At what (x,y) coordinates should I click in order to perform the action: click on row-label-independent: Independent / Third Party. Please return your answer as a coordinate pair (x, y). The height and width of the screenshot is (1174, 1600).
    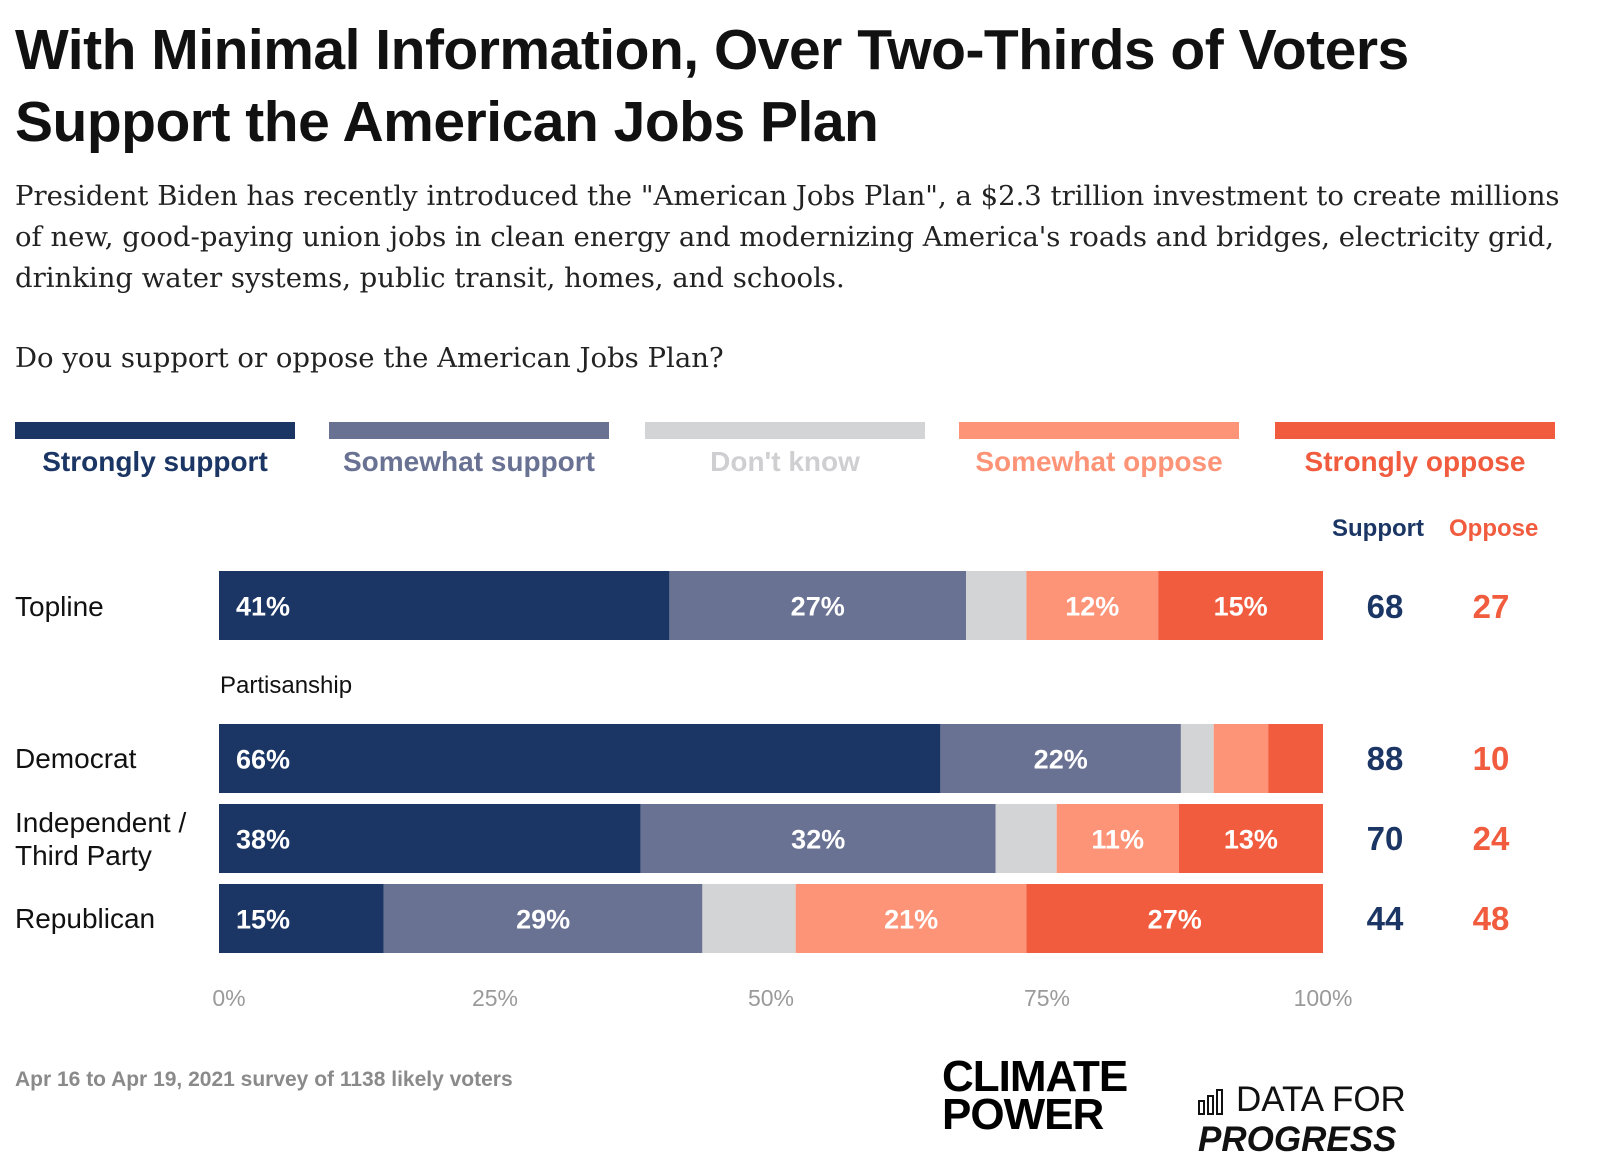
    Looking at the image, I should click on (101, 839).